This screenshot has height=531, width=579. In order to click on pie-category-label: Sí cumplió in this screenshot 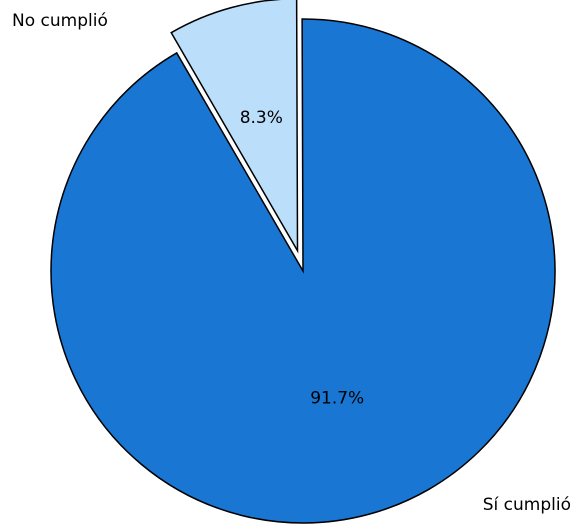, I will do `click(527, 505)`.